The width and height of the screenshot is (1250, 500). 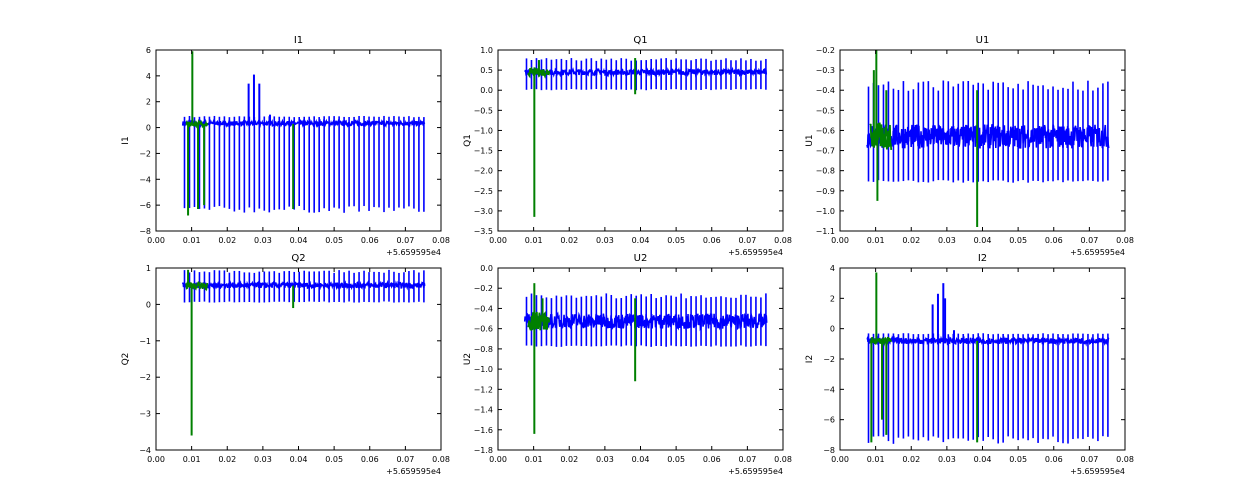 What do you see at coordinates (825, 151) in the screenshot?
I see `y-tick-label: −0.7` at bounding box center [825, 151].